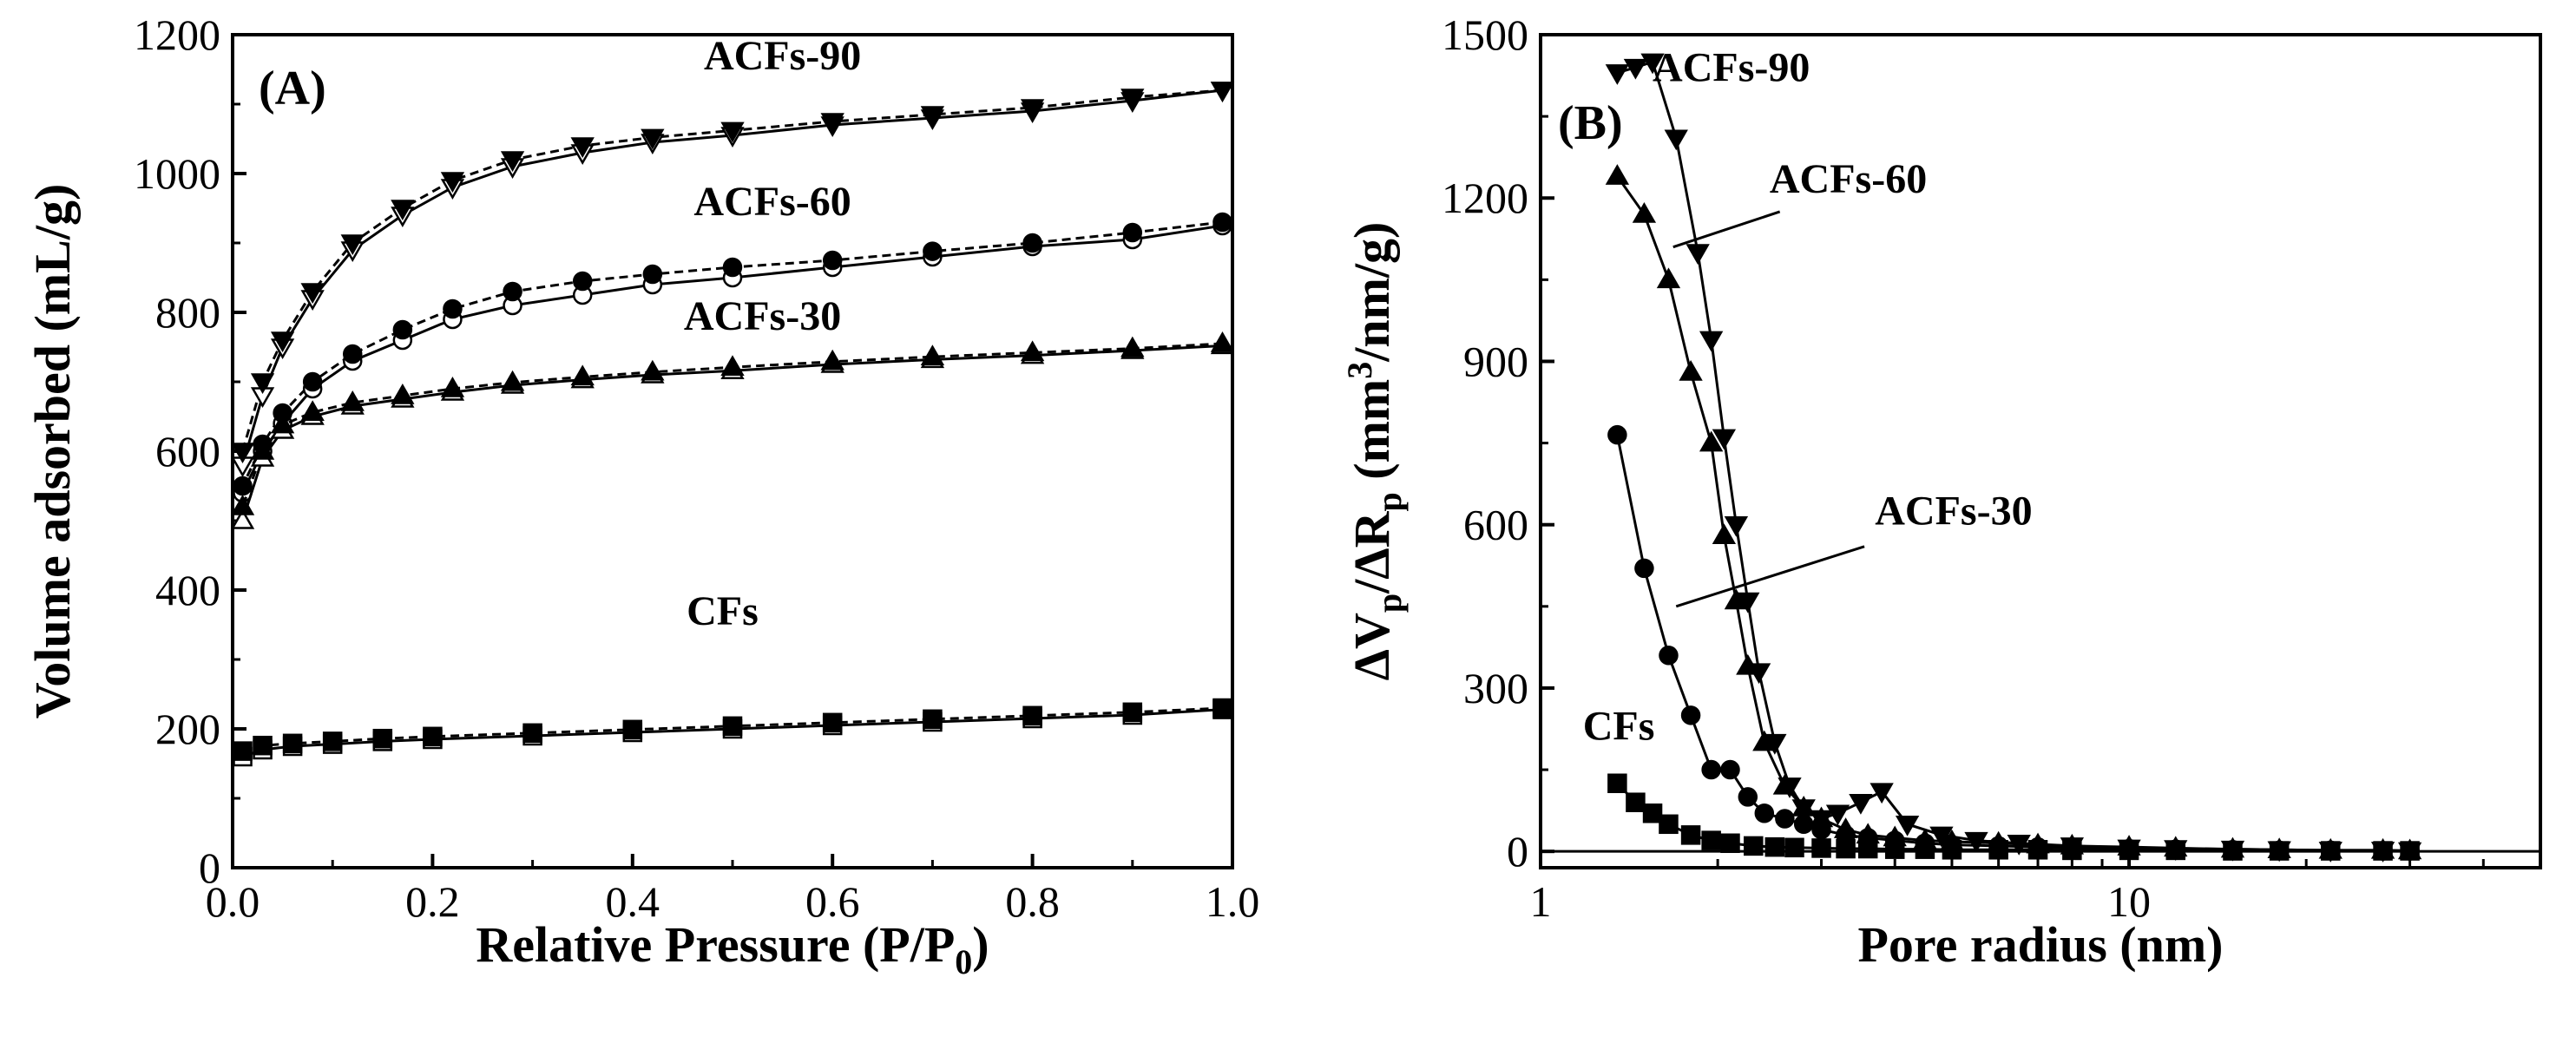  Describe the element at coordinates (832, 902) in the screenshot. I see `x-tick-label: 0.6` at that location.